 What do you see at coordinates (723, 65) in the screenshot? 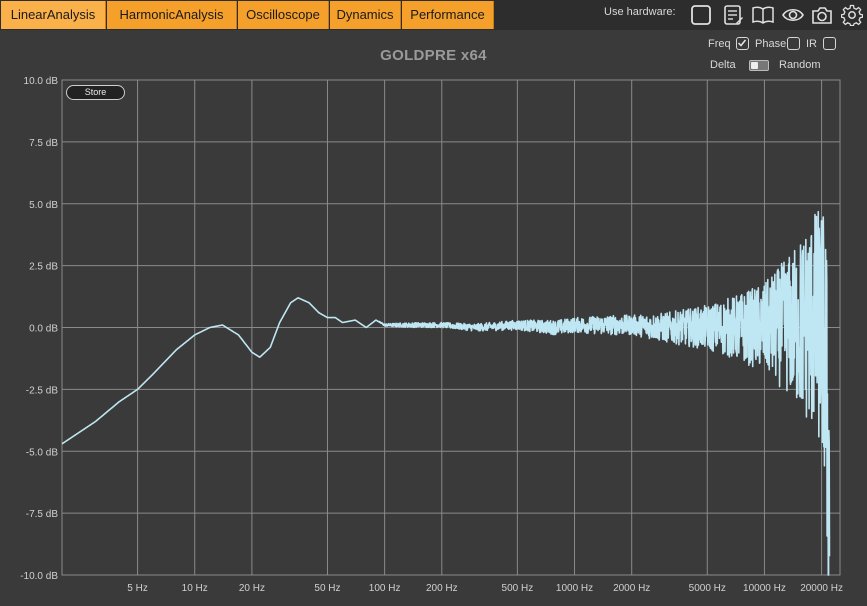
I see `delta-label: Delta` at bounding box center [723, 65].